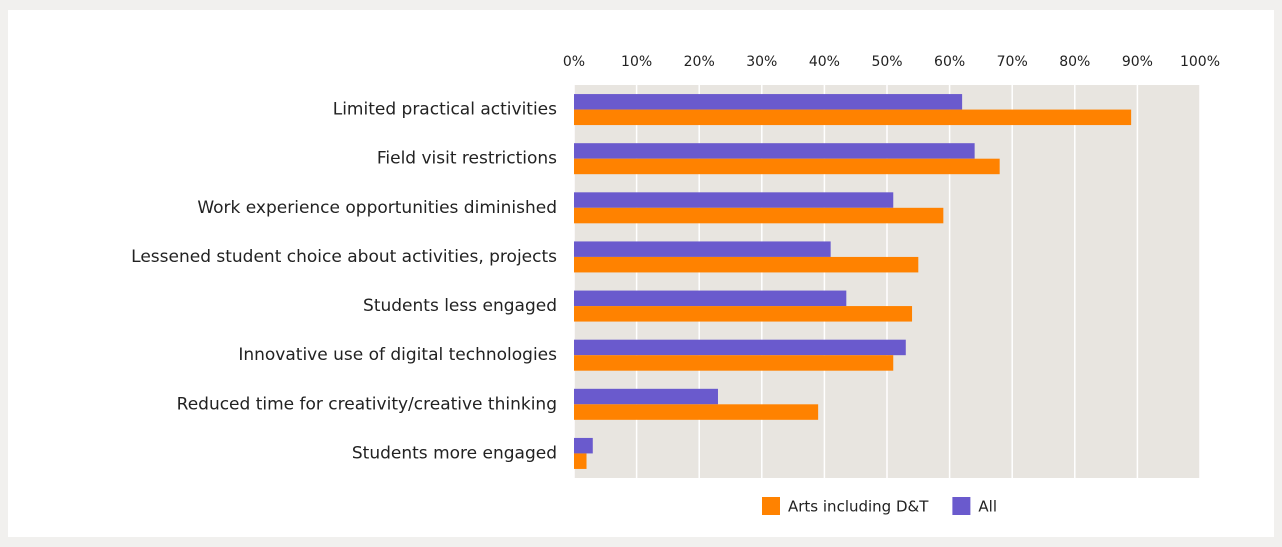  What do you see at coordinates (467, 159) in the screenshot?
I see `y-tick-label: Field visit restrictions` at bounding box center [467, 159].